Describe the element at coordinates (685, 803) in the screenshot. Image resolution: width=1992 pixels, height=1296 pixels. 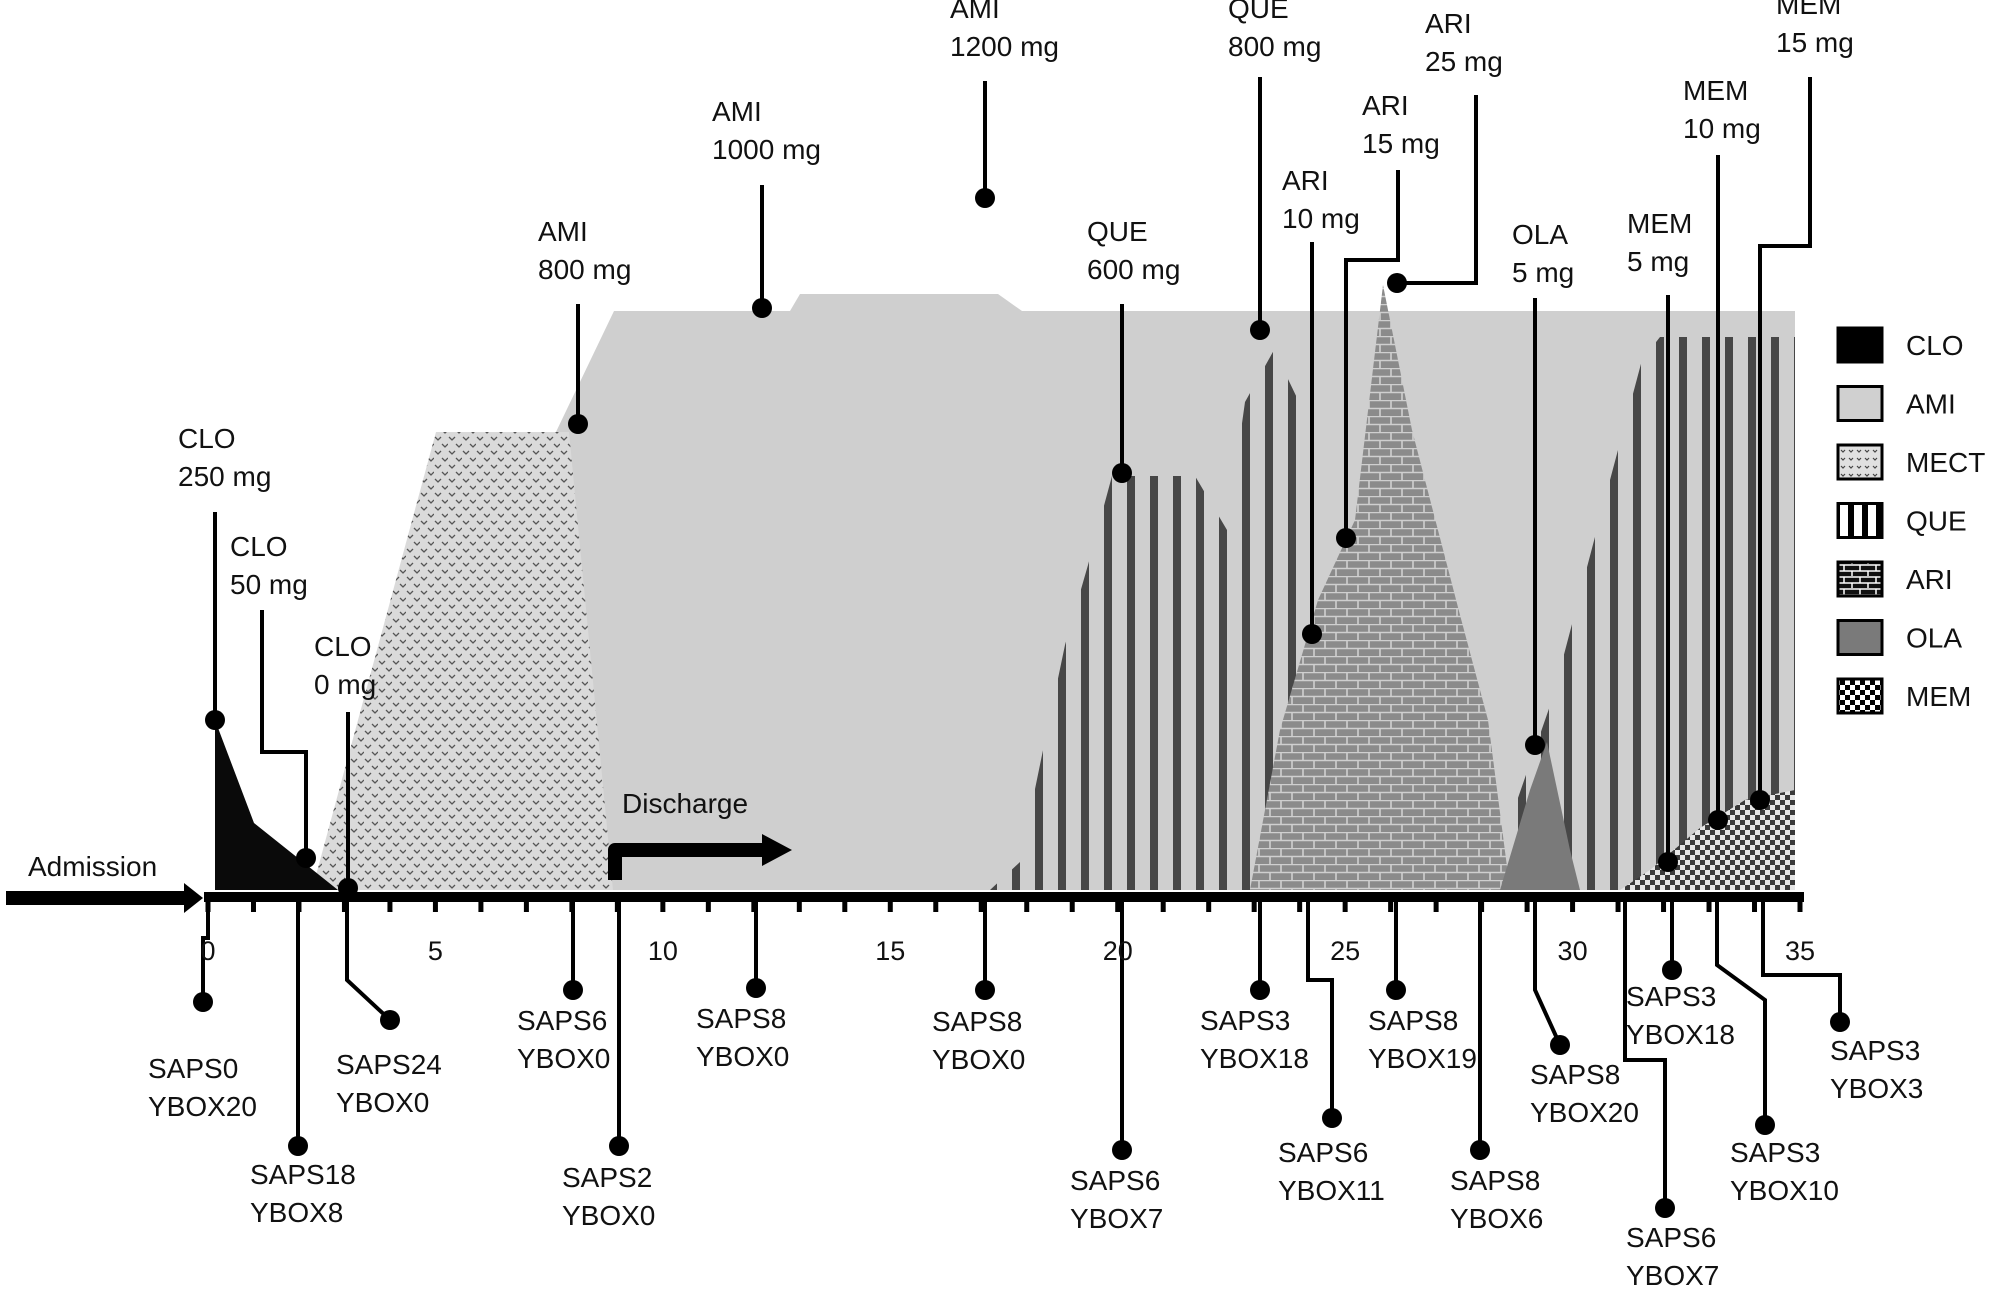
I see `discharge-label: Discharge` at that location.